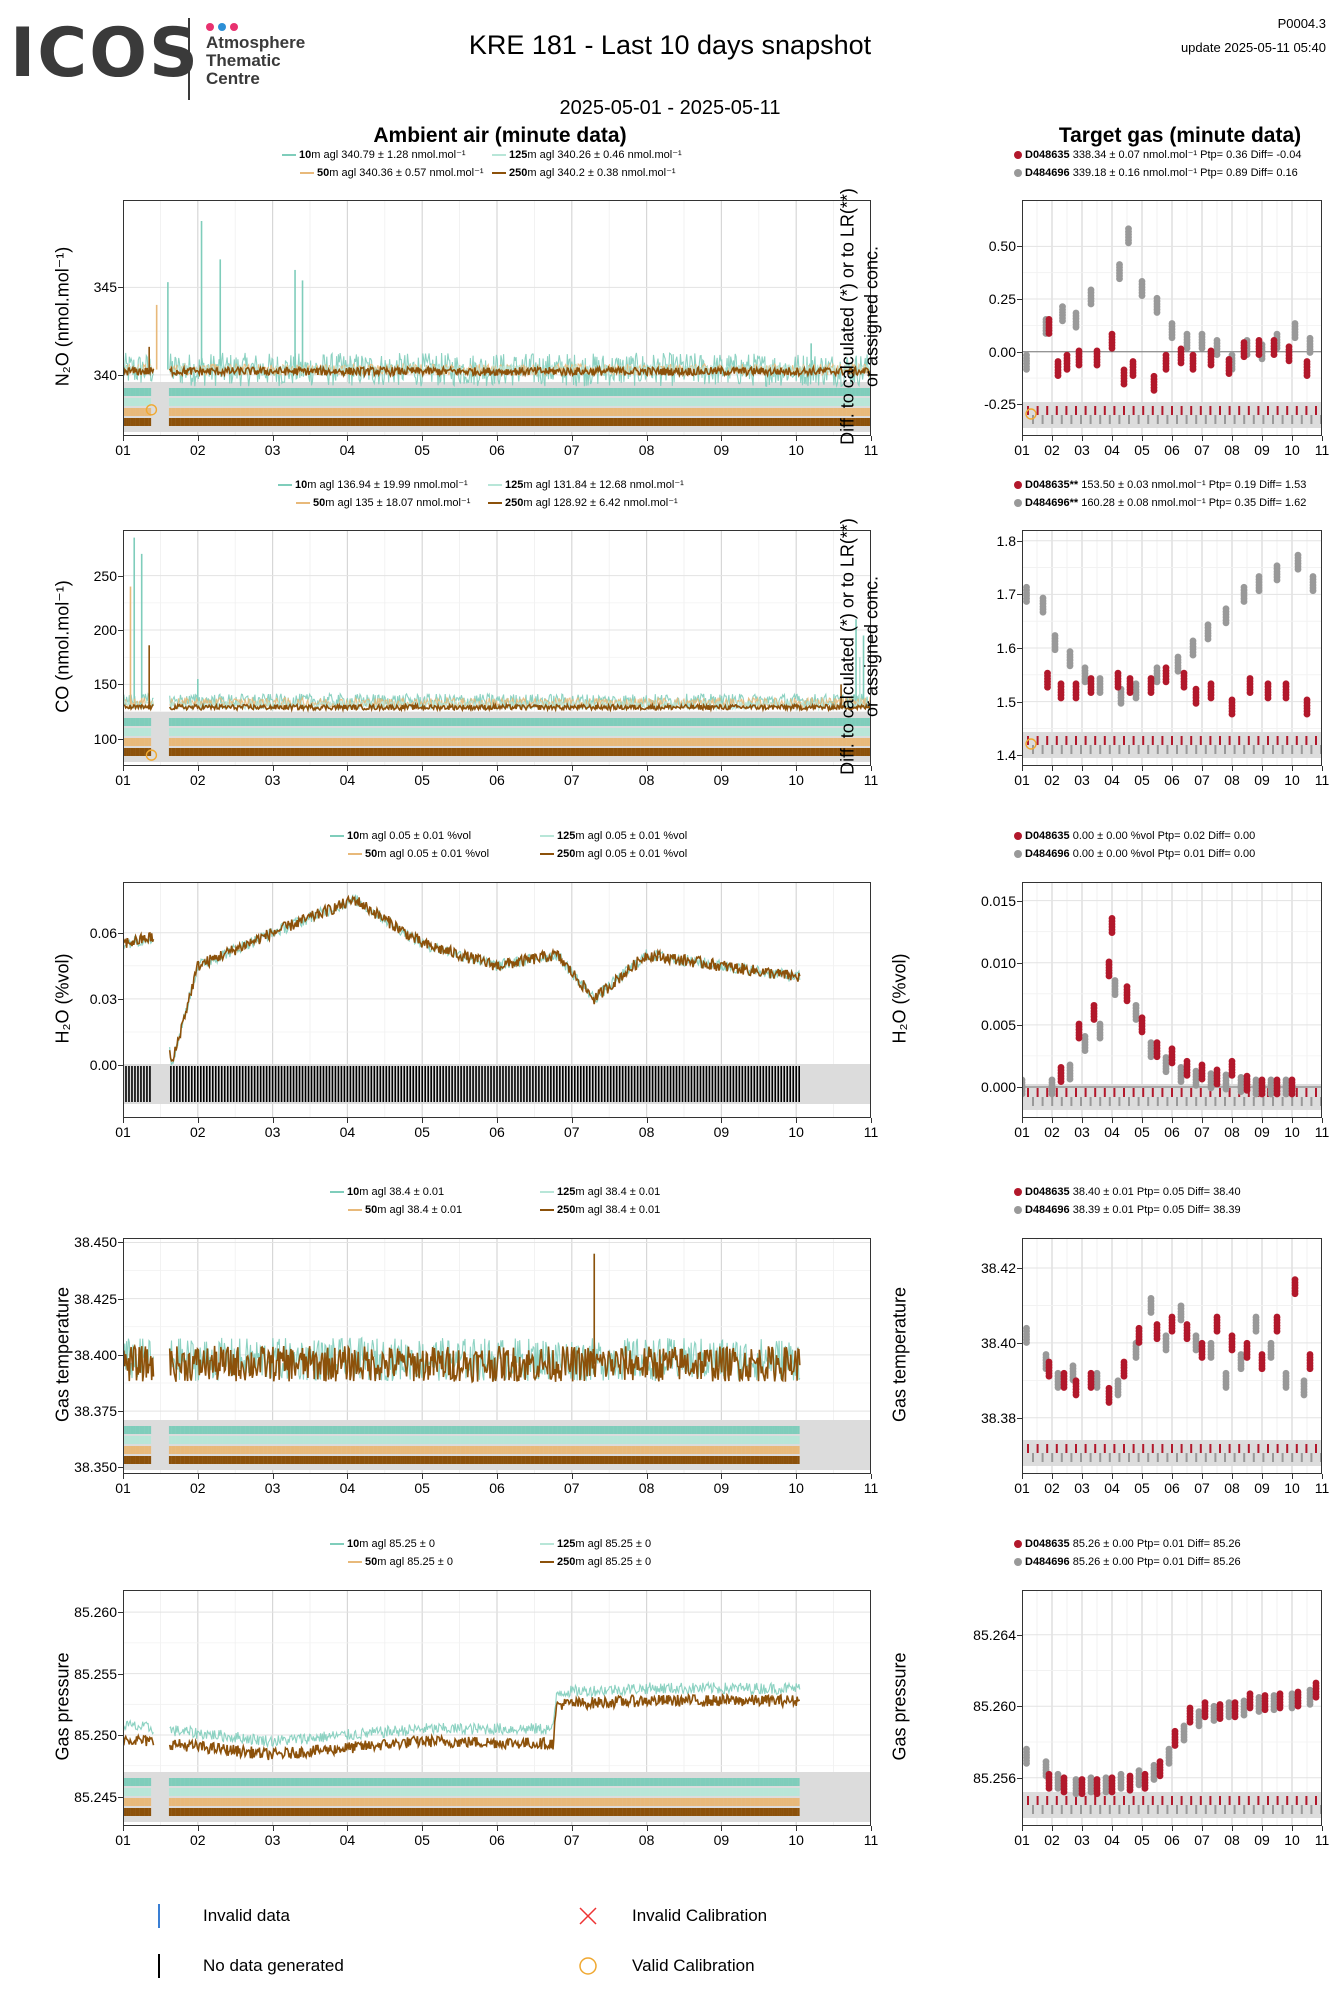 Image resolution: width=1340 pixels, height=2000 pixels. What do you see at coordinates (601, 173) in the screenshot?
I see `legend-text: m agl 340.2 ± 0.38 nmol.mol⁻¹` at bounding box center [601, 173].